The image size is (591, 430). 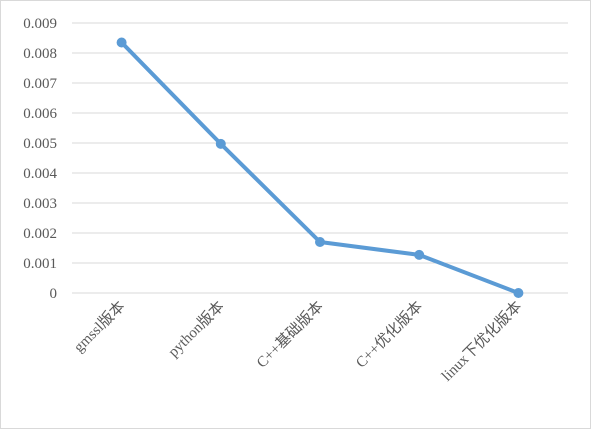 What do you see at coordinates (40, 264) in the screenshot?
I see `y-tick-label: 0.001` at bounding box center [40, 264].